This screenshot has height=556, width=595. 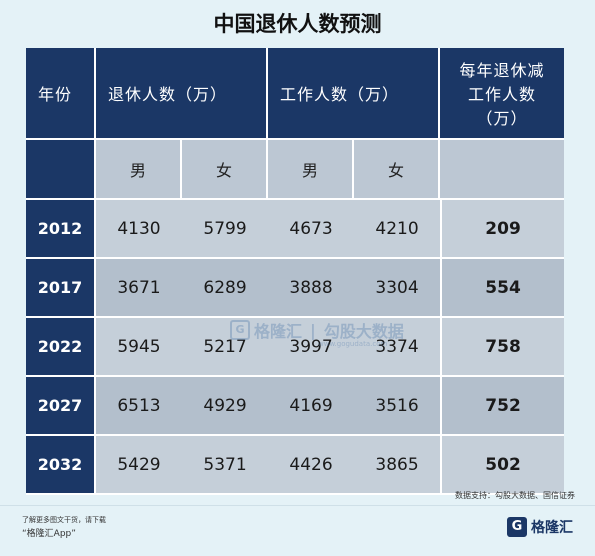 I want to click on cell-retired-male: 6513, so click(x=139, y=406).